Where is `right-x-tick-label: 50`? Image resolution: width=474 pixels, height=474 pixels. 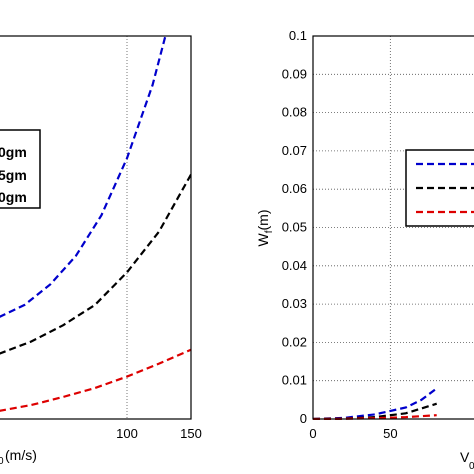
right-x-tick-label: 50 is located at coordinates (390, 433).